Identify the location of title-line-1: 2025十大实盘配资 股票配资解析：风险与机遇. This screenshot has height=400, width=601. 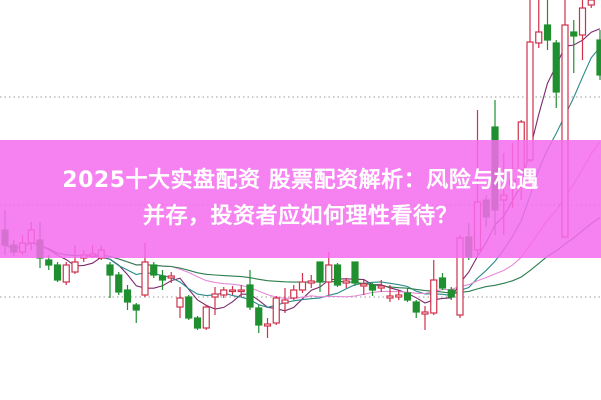
(300, 180).